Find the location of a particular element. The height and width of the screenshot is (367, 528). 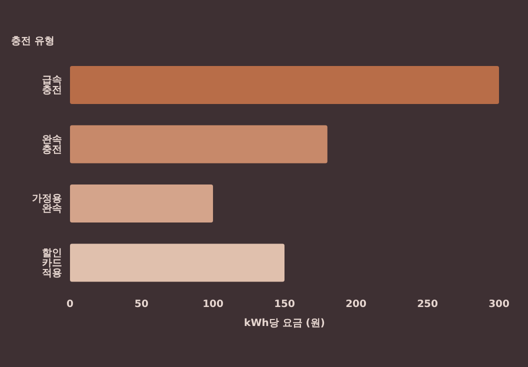

x-axis-title: kWh당 요금 (원) is located at coordinates (284, 323).